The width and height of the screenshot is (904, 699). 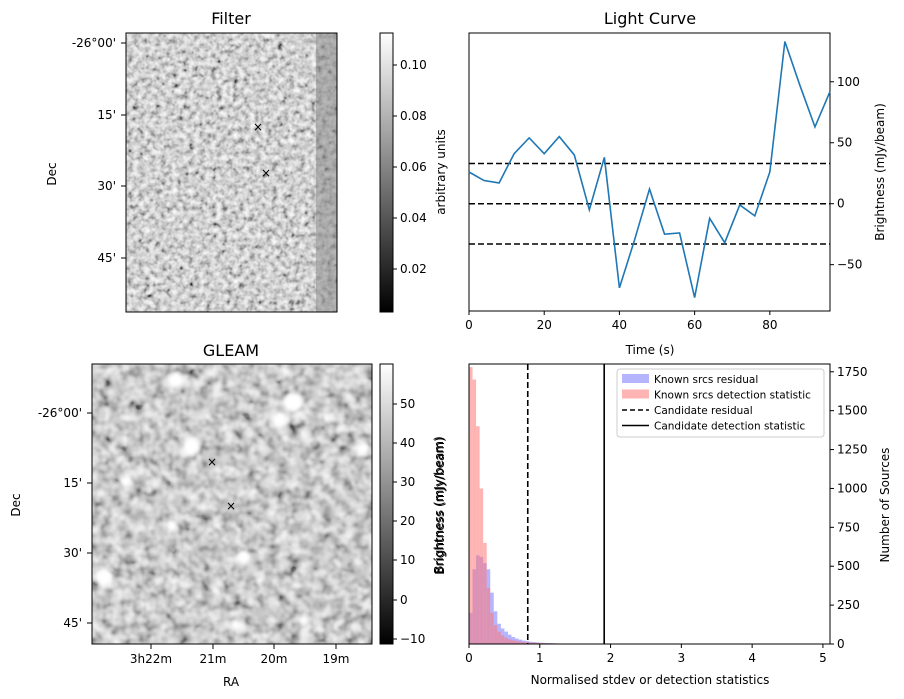 What do you see at coordinates (706, 380) in the screenshot?
I see `legend-label-0: Known srcs residual` at bounding box center [706, 380].